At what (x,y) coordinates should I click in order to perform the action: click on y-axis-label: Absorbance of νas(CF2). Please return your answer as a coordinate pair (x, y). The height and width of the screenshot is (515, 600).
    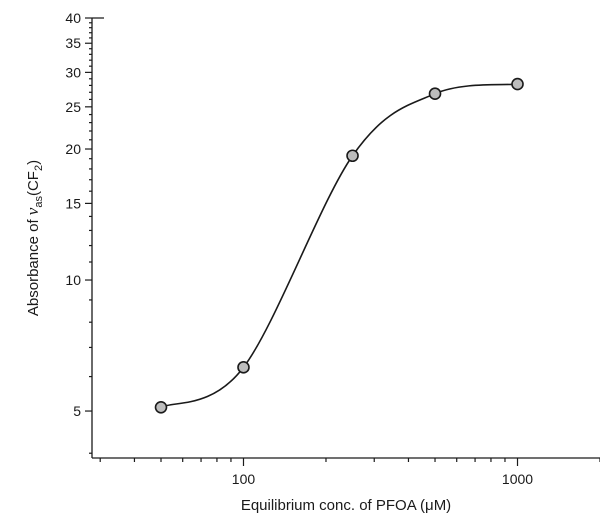
    Looking at the image, I should click on (34, 238).